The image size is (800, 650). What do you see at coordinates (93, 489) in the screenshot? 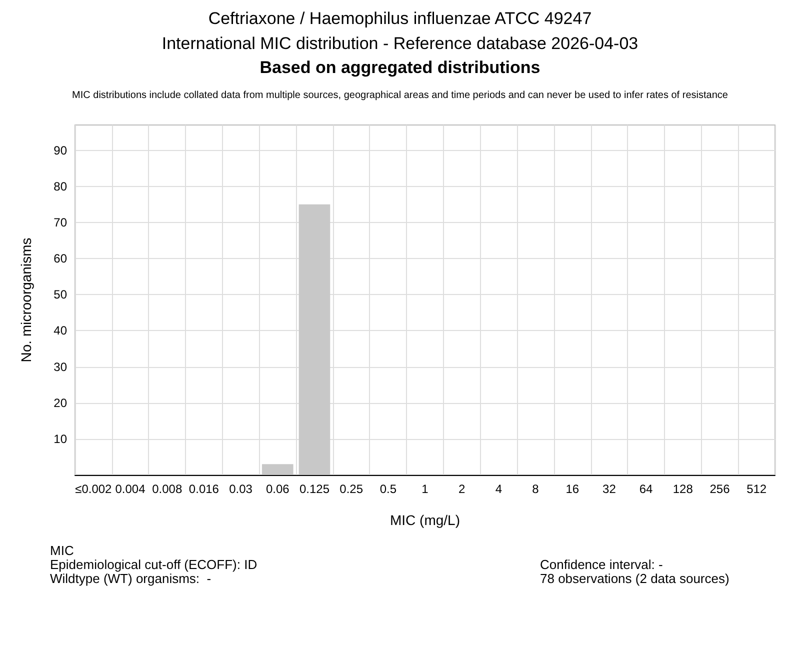
I see `x-tick-label: ≤0.002` at bounding box center [93, 489].